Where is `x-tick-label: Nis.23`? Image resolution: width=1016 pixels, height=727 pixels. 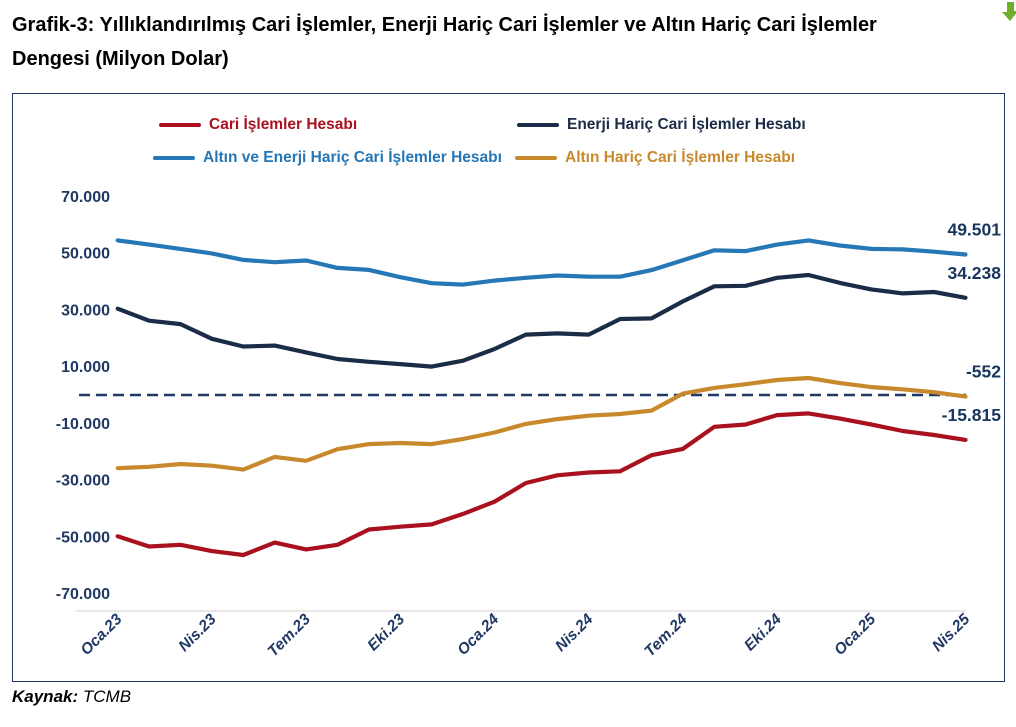
x-tick-label: Nis.23 is located at coordinates (197, 633).